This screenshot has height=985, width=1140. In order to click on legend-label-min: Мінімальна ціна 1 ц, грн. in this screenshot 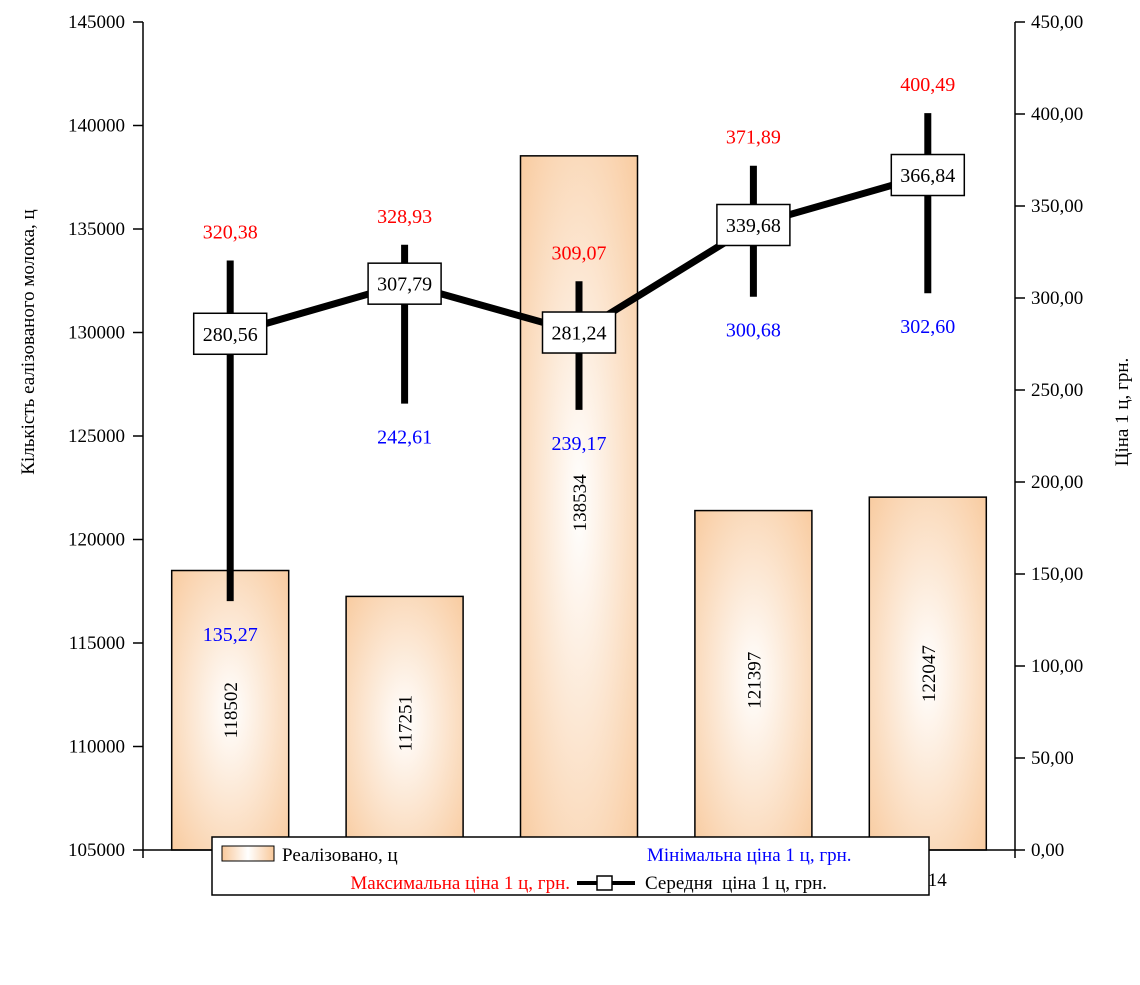, I will do `click(749, 855)`.